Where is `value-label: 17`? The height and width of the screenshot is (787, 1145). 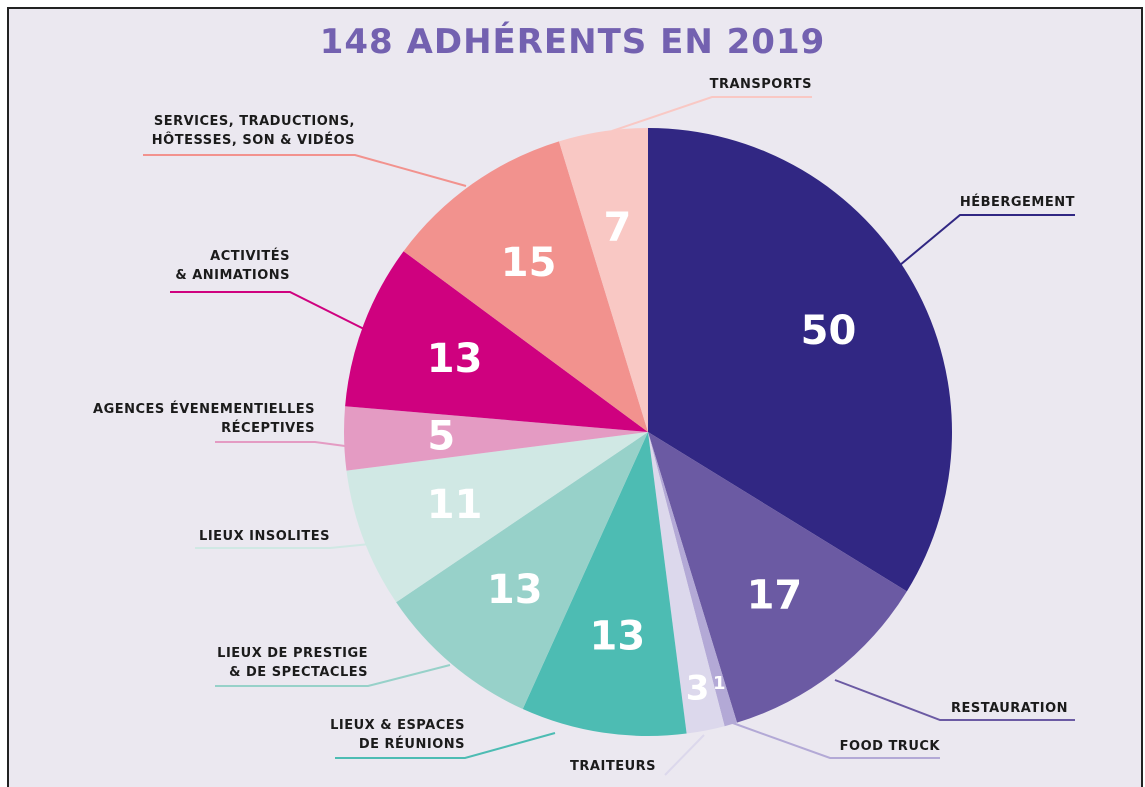
value-label: 17 is located at coordinates (775, 596).